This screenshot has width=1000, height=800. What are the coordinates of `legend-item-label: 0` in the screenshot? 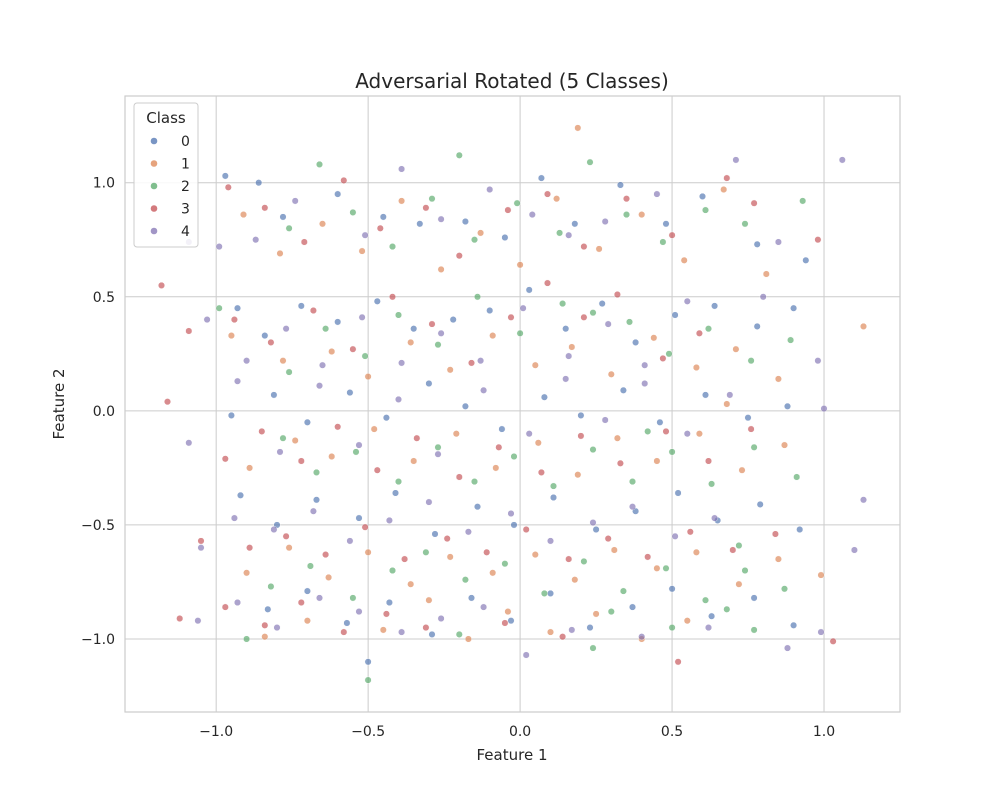 It's located at (185, 142).